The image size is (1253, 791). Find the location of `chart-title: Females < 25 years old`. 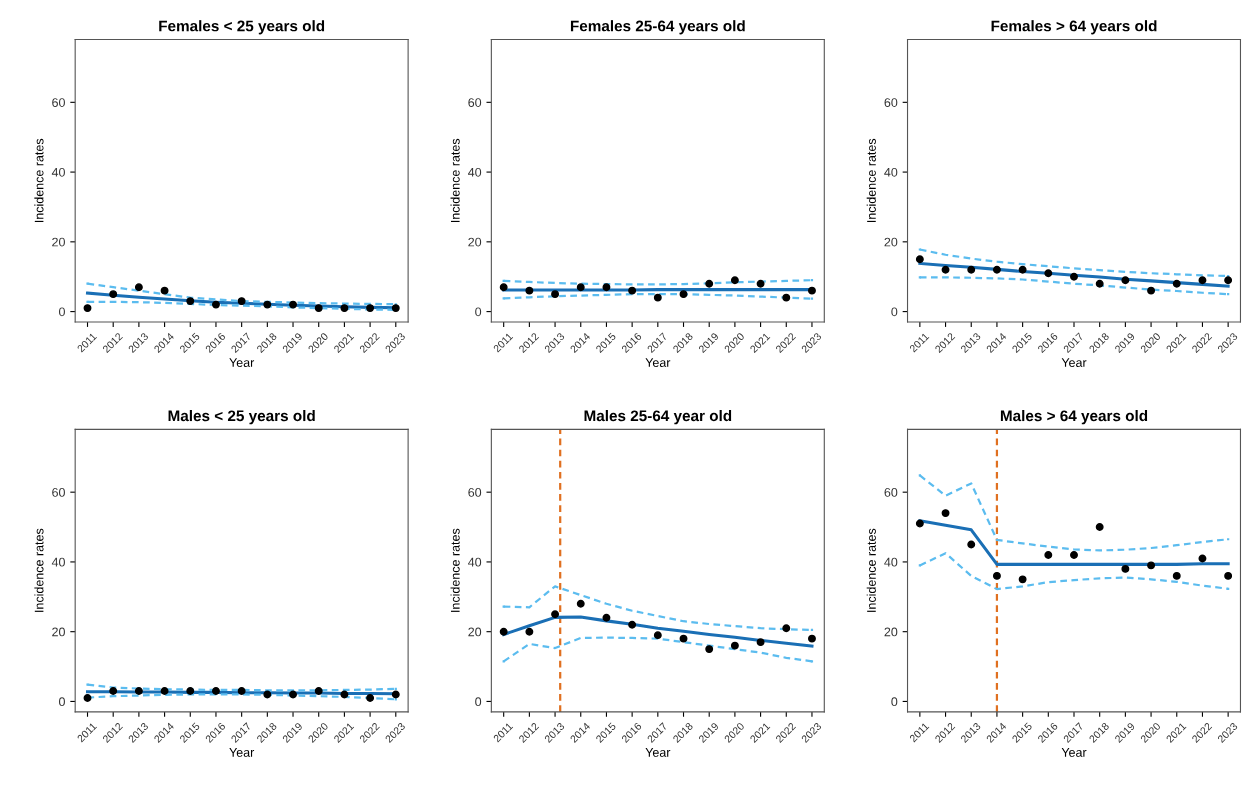

chart-title: Females < 25 years old is located at coordinates (242, 27).